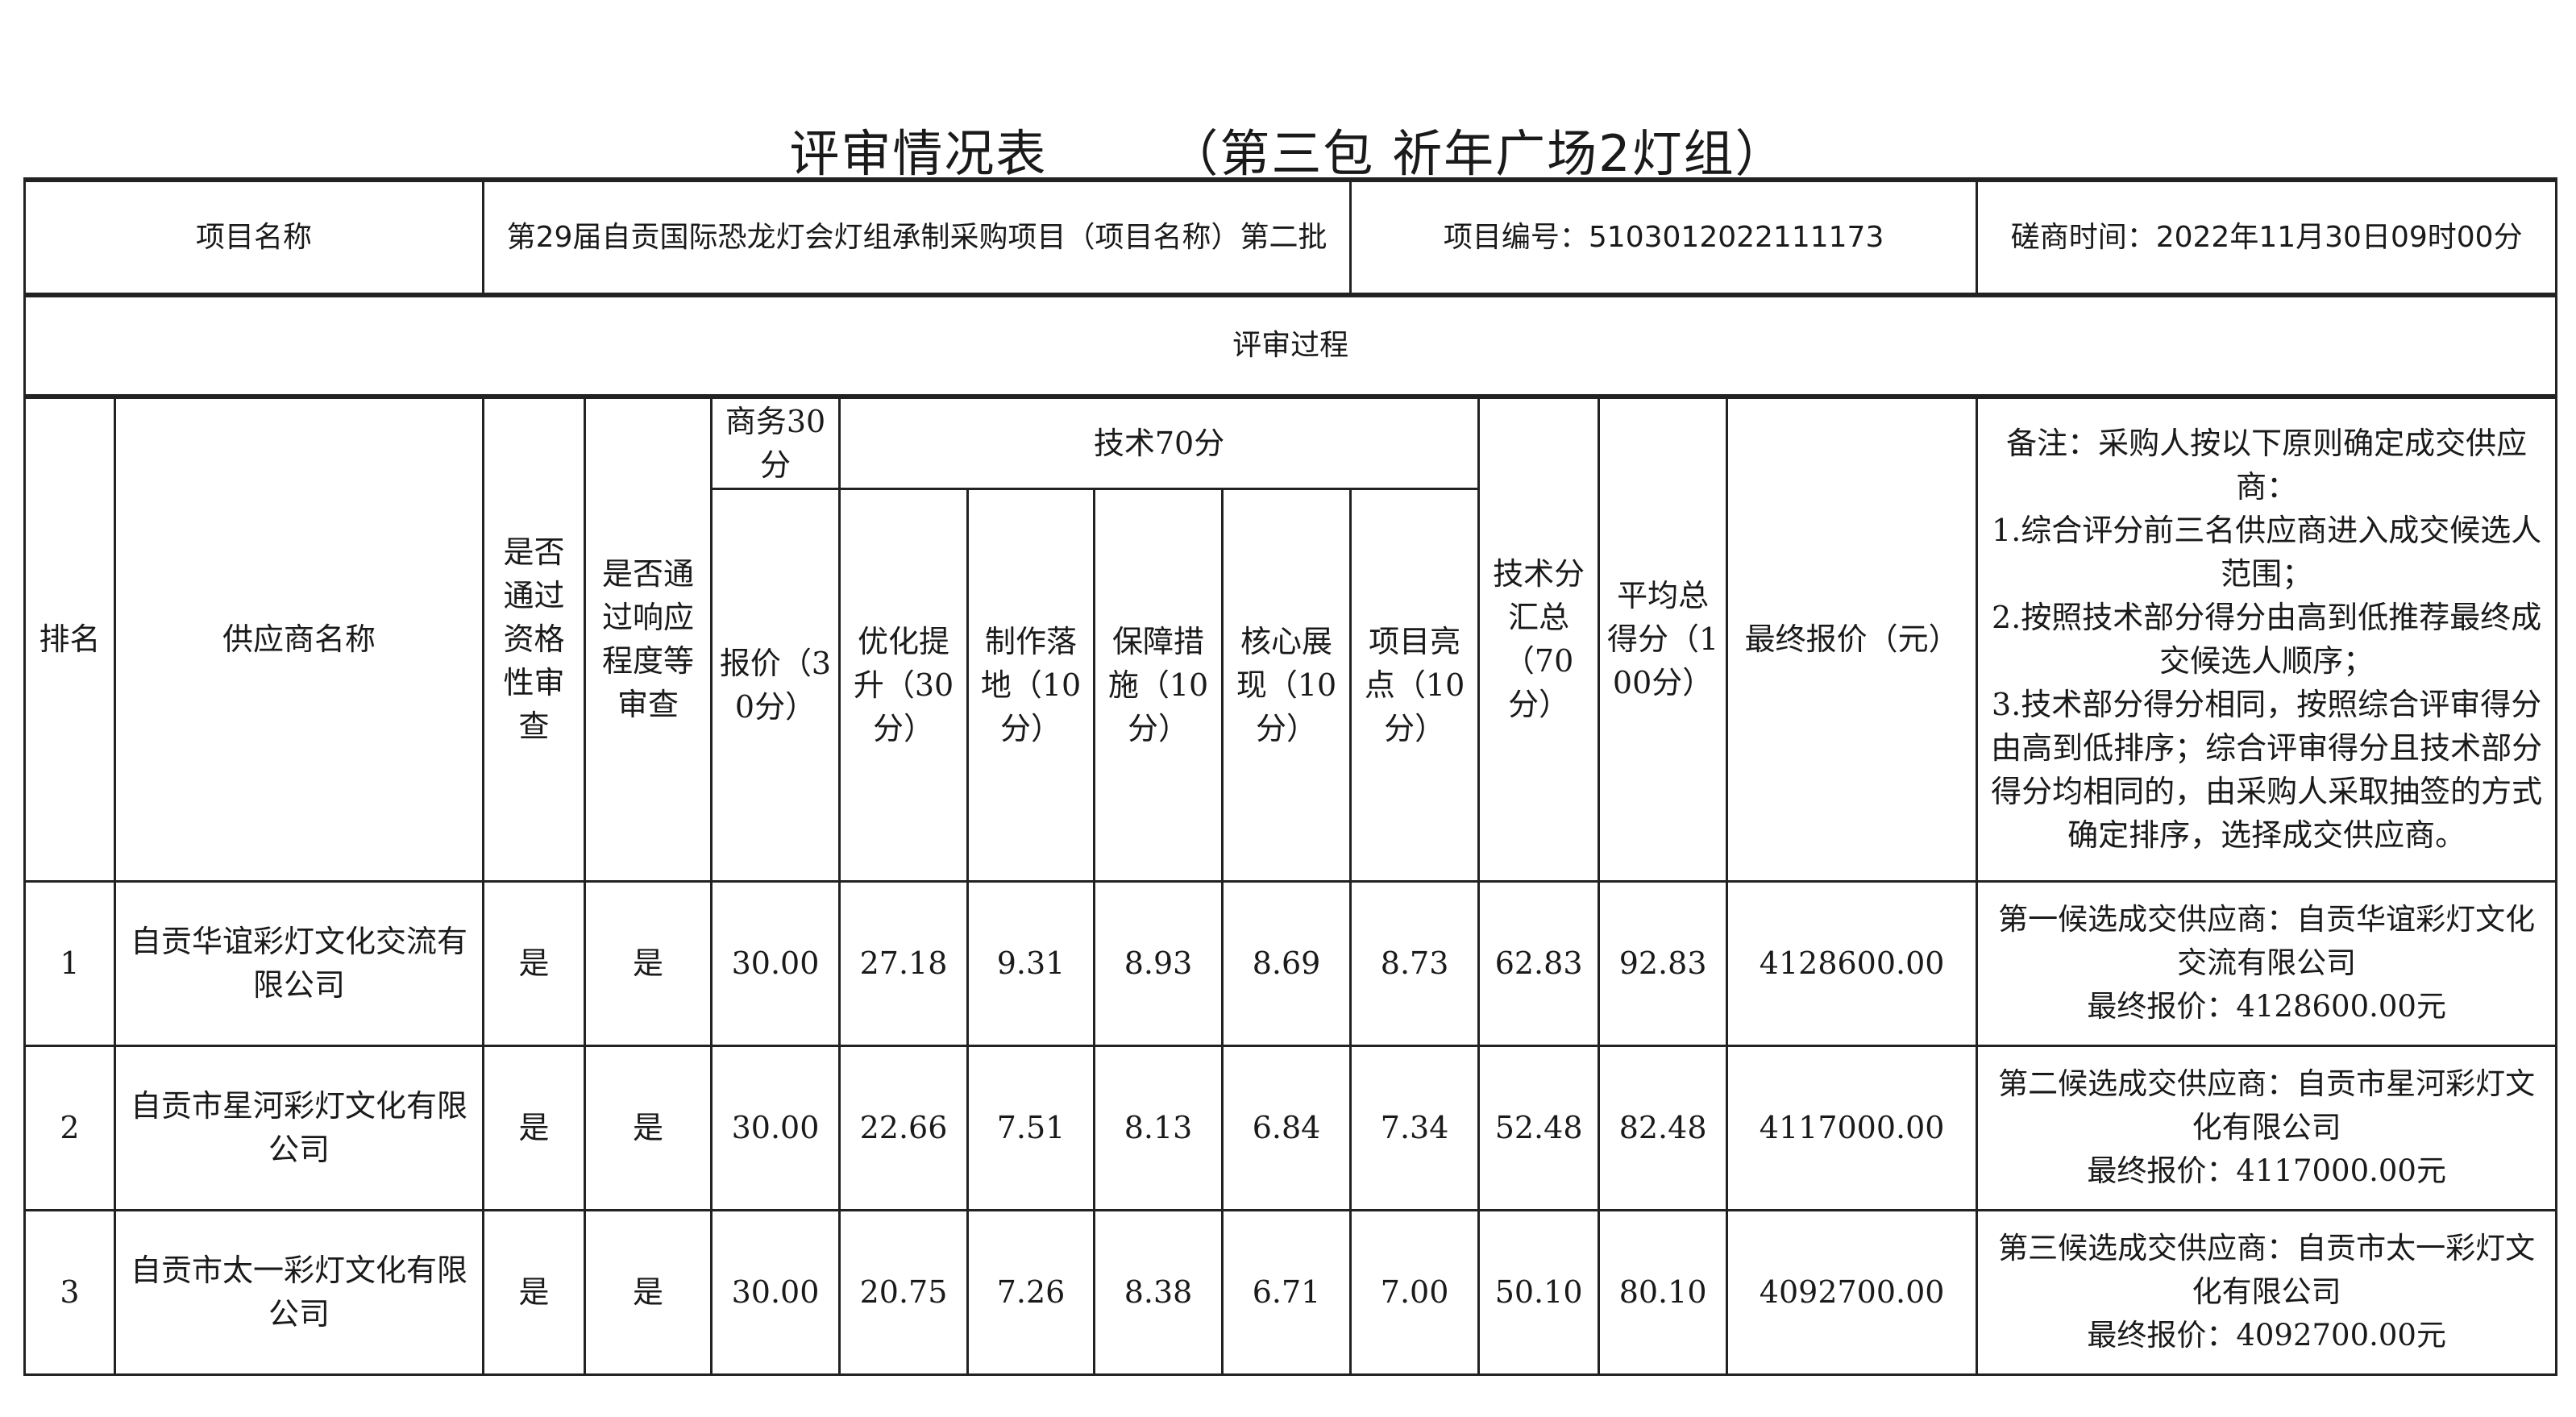  What do you see at coordinates (1159, 442) in the screenshot?
I see `header-tech-group: 技术70分` at bounding box center [1159, 442].